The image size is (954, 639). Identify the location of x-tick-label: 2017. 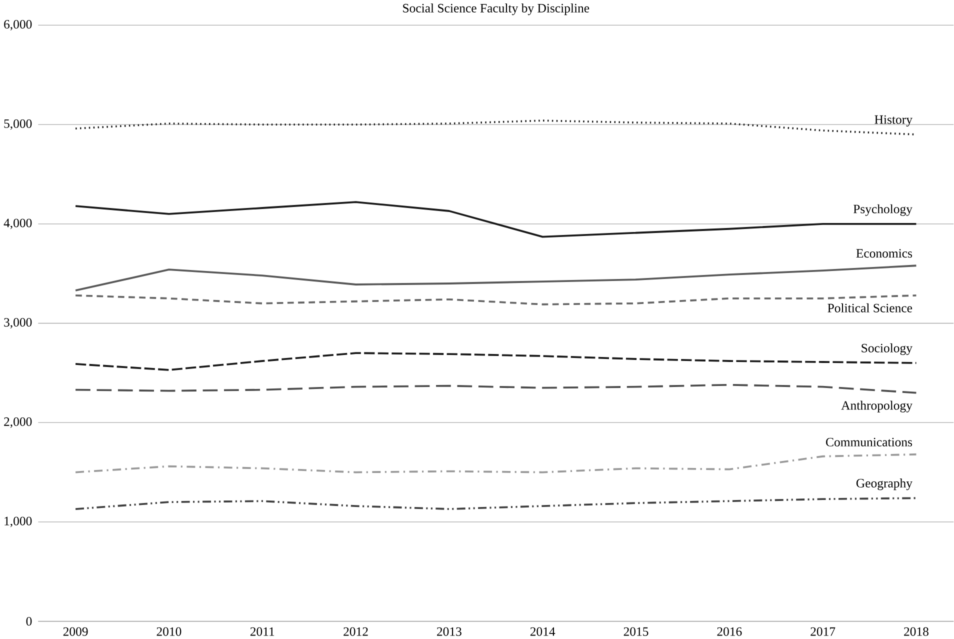
(823, 631).